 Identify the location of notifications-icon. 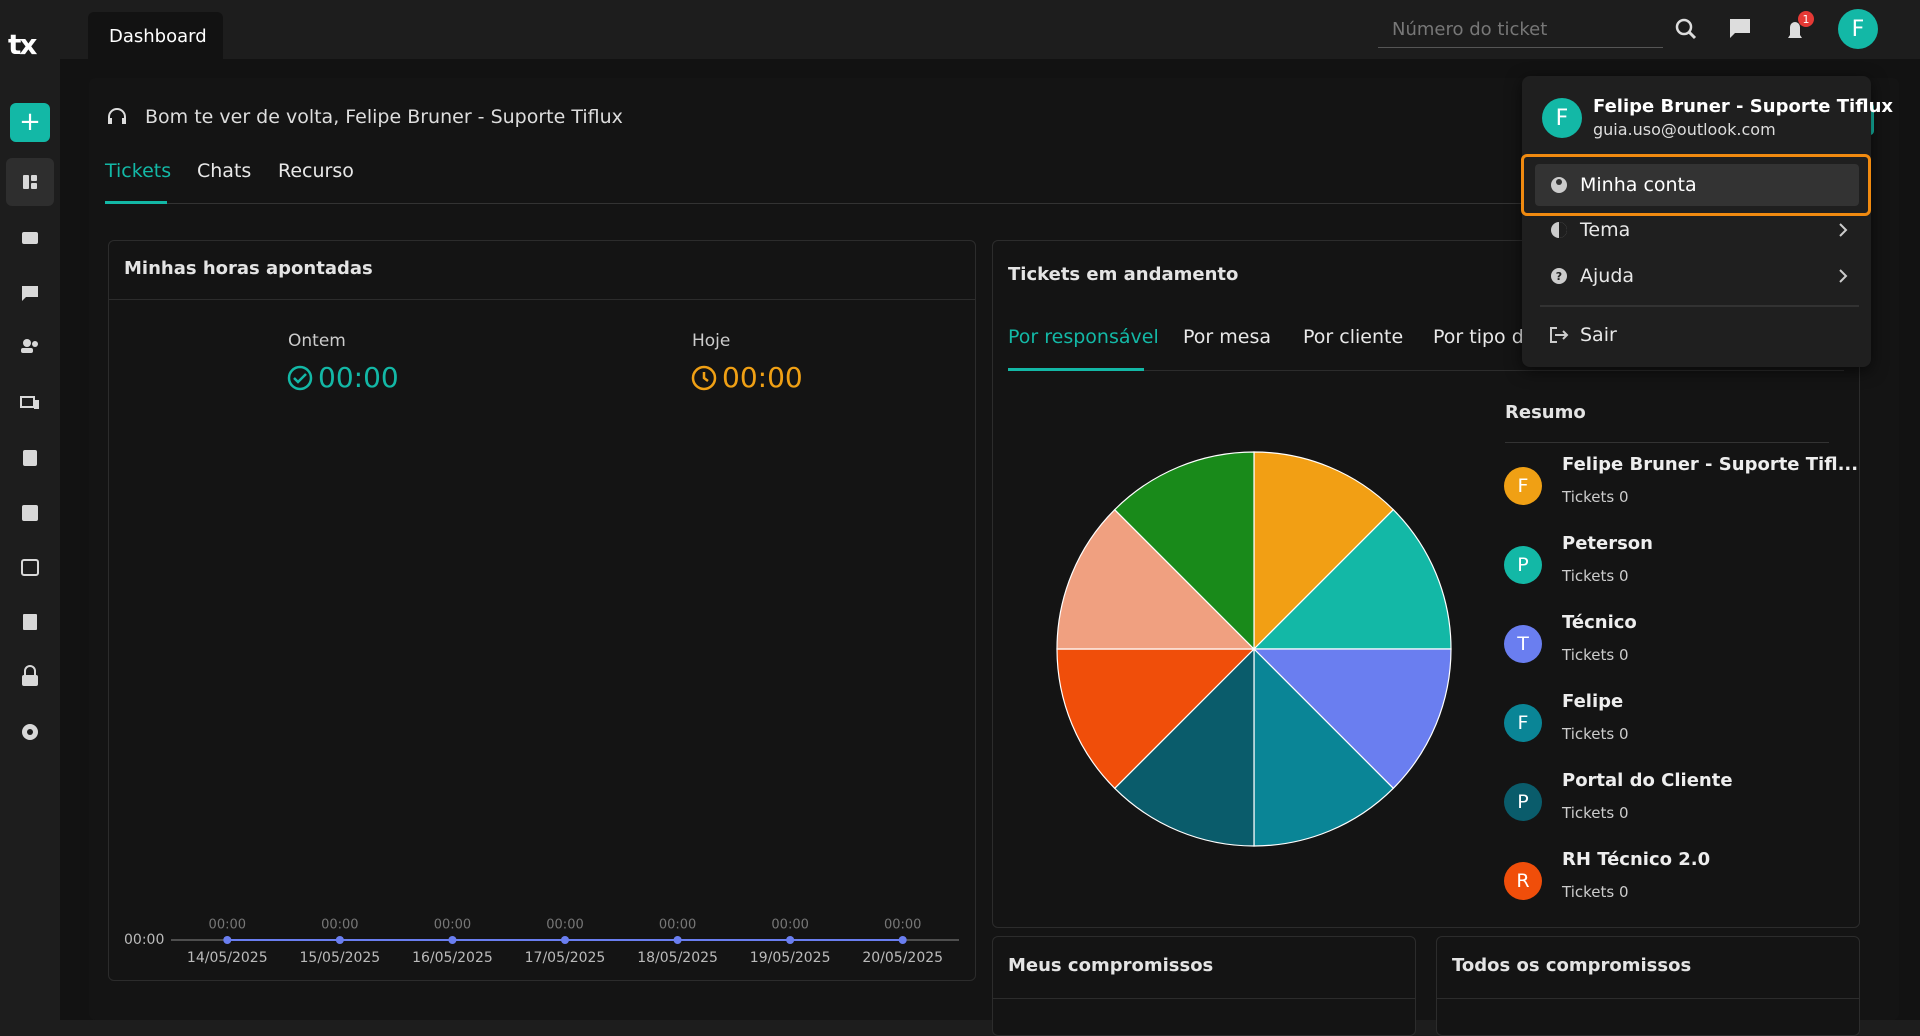
(1795, 30).